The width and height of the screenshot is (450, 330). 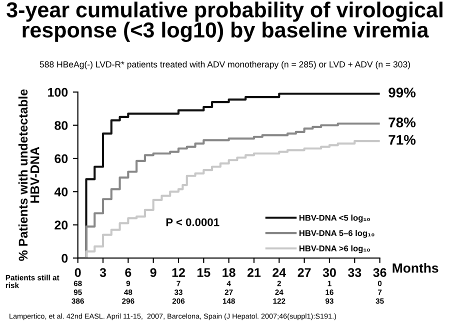 What do you see at coordinates (61, 191) in the screenshot?
I see `y-tick-label: 40` at bounding box center [61, 191].